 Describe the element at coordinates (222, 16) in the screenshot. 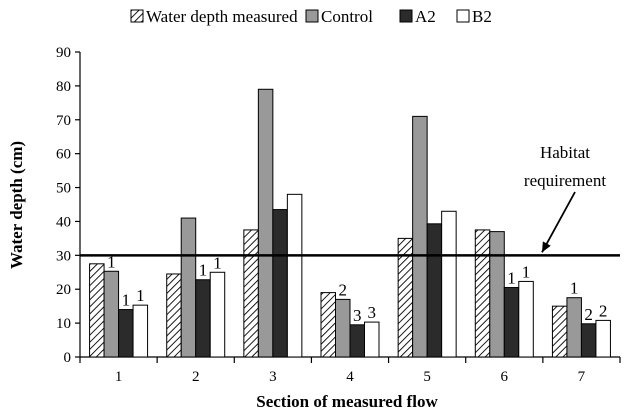

I see `legend-label-water-depth-measured: Water depth measured` at that location.